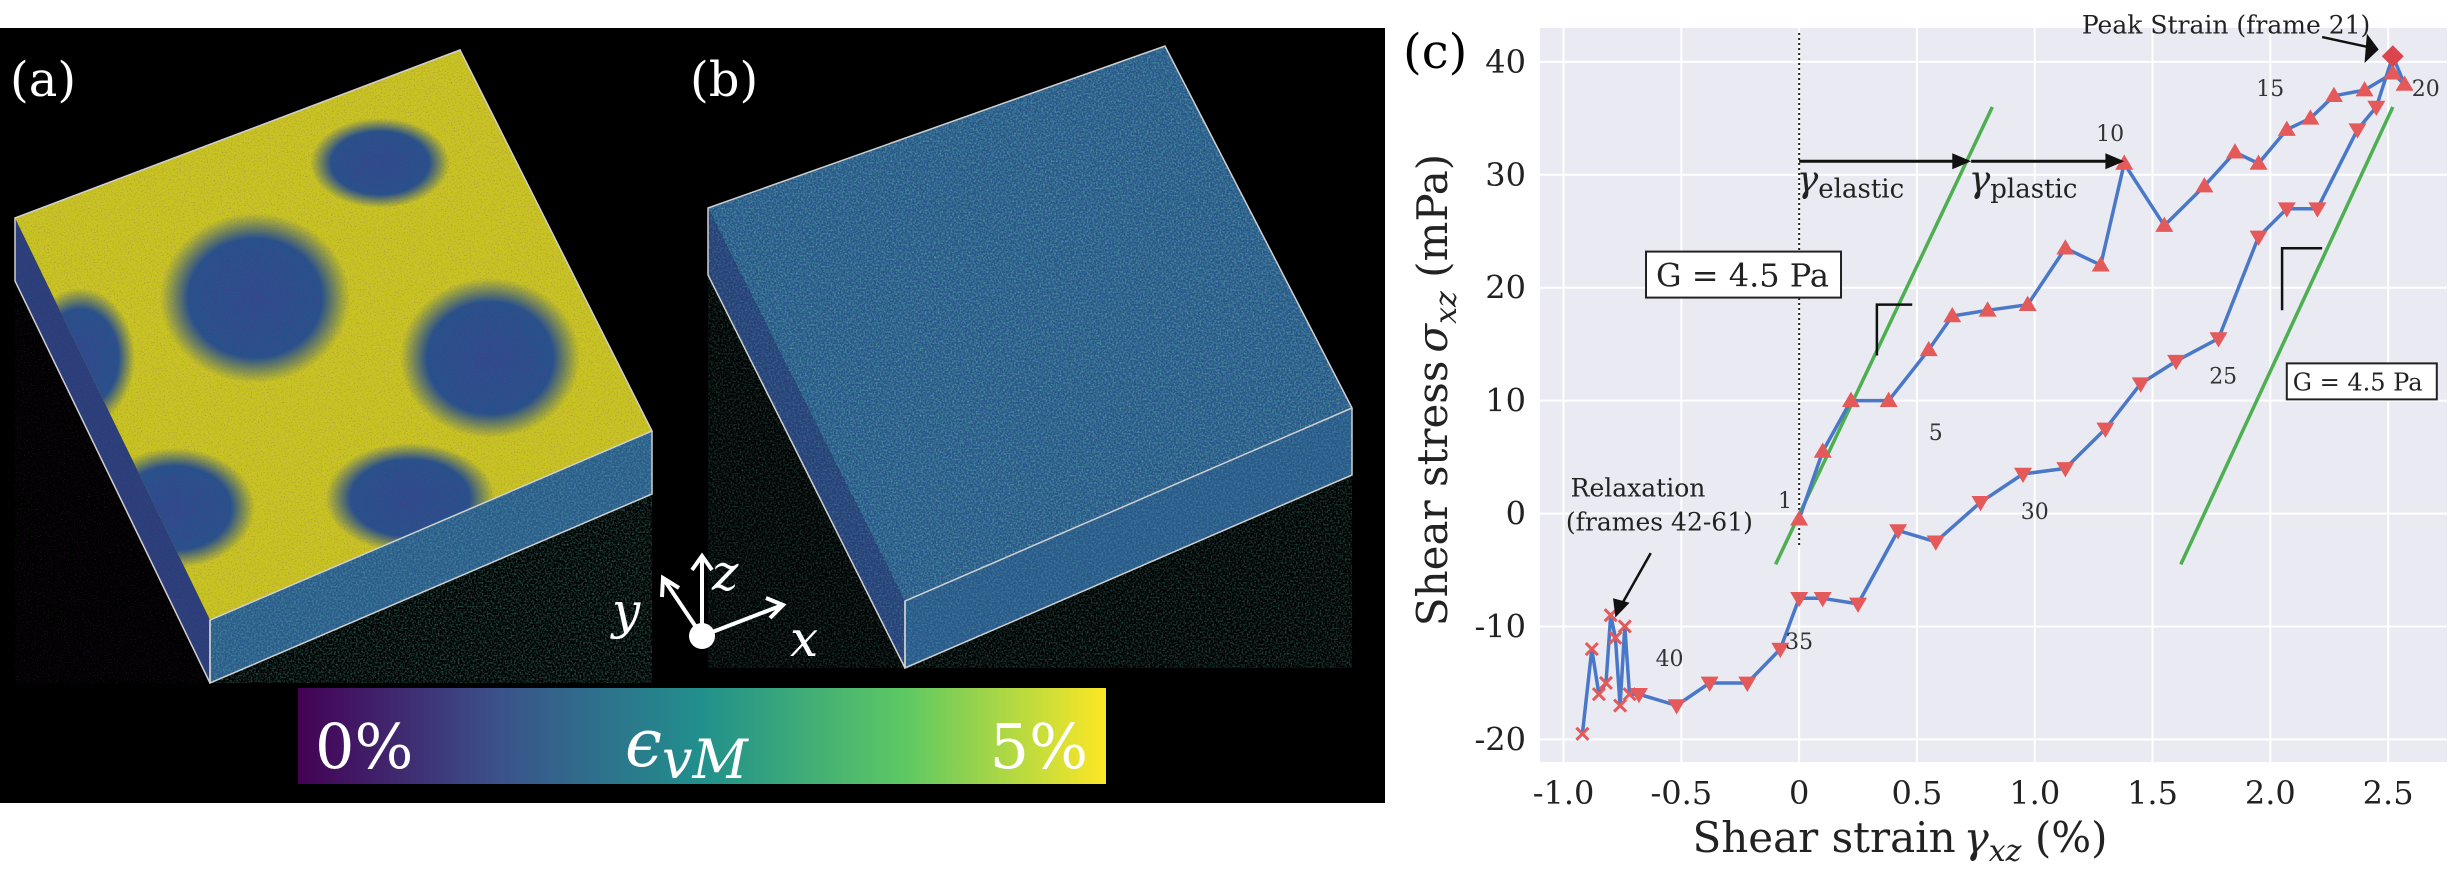 The image size is (2461, 893). I want to click on y-tick-label: -10, so click(1500, 626).